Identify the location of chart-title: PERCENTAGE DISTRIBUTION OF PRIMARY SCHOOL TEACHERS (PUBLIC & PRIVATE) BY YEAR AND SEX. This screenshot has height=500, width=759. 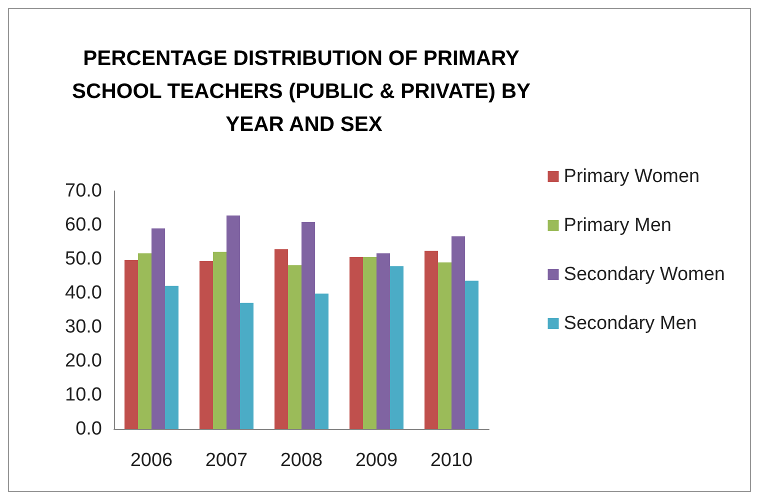
(304, 91).